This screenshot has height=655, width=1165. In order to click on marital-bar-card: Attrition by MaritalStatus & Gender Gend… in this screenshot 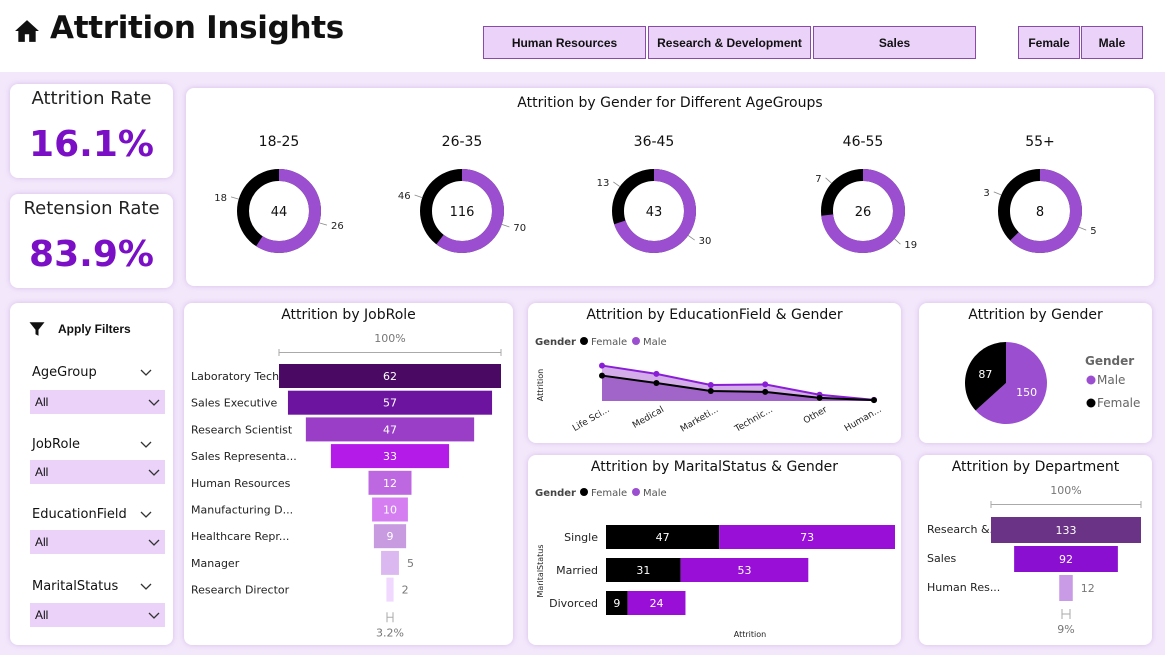, I will do `click(714, 550)`.